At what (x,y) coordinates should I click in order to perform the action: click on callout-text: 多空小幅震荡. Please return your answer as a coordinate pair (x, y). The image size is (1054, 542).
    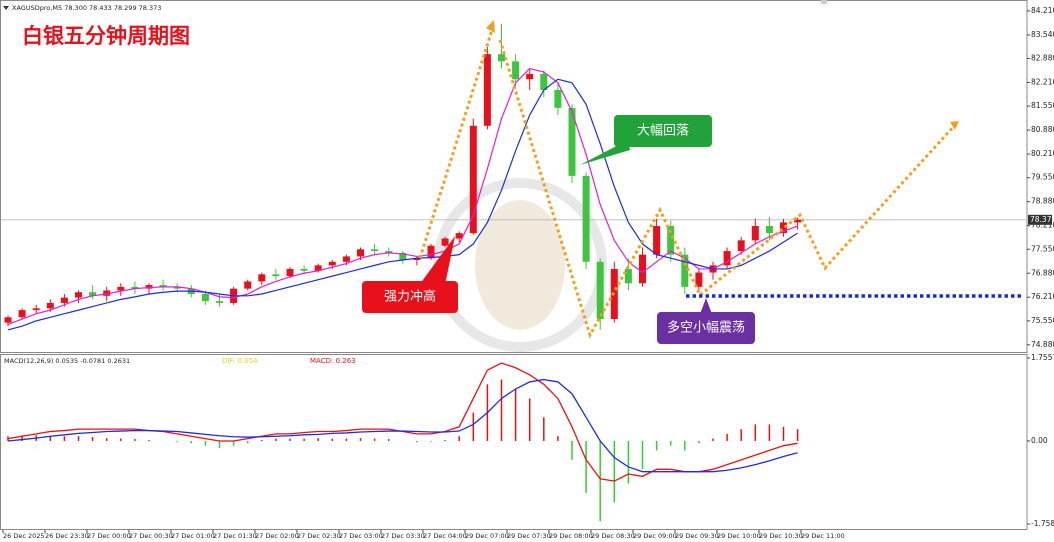
    Looking at the image, I should click on (706, 328).